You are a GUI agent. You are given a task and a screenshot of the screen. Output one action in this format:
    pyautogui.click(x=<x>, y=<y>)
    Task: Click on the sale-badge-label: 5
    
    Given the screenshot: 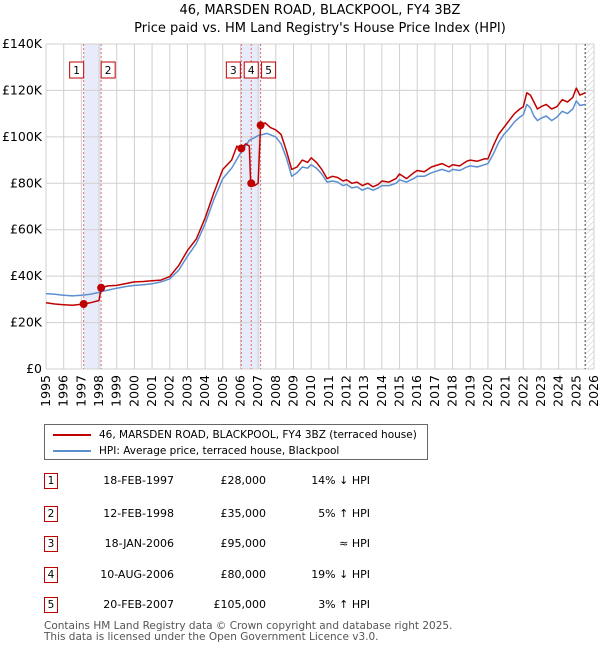 What is the action you would take?
    pyautogui.click(x=268, y=71)
    